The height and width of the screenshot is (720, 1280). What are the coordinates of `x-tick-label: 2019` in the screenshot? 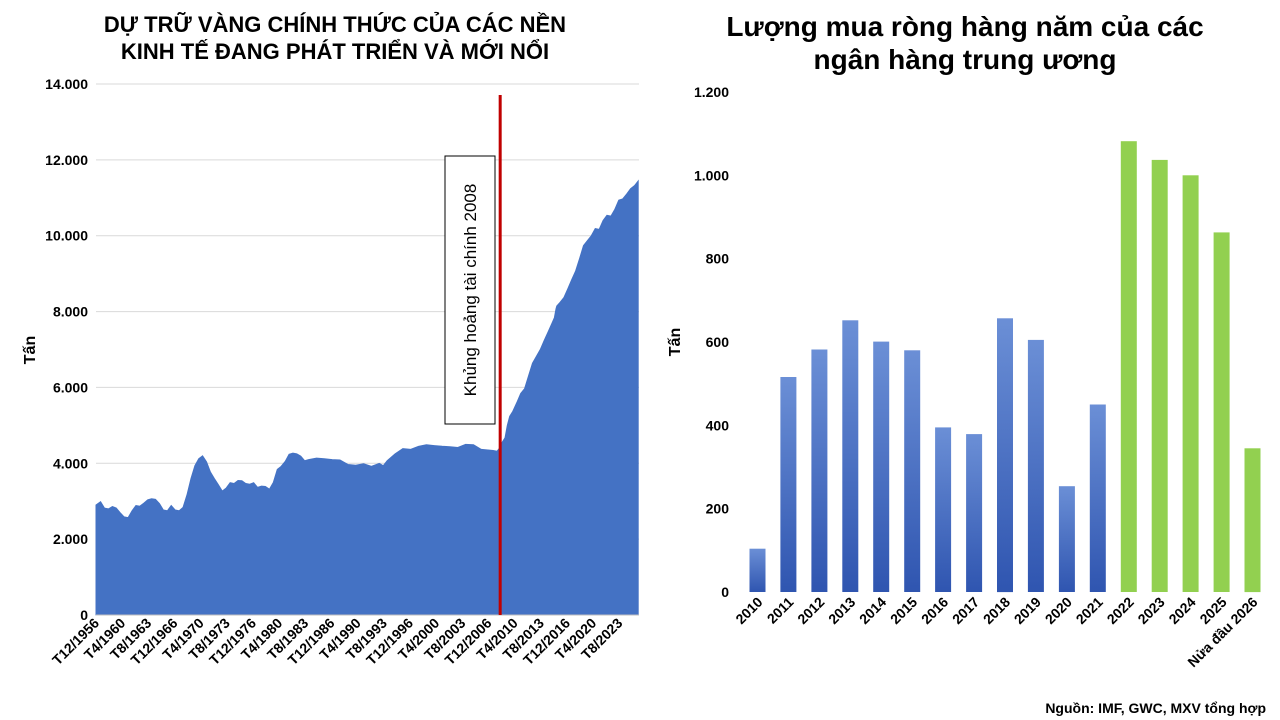 It's located at (1027, 610).